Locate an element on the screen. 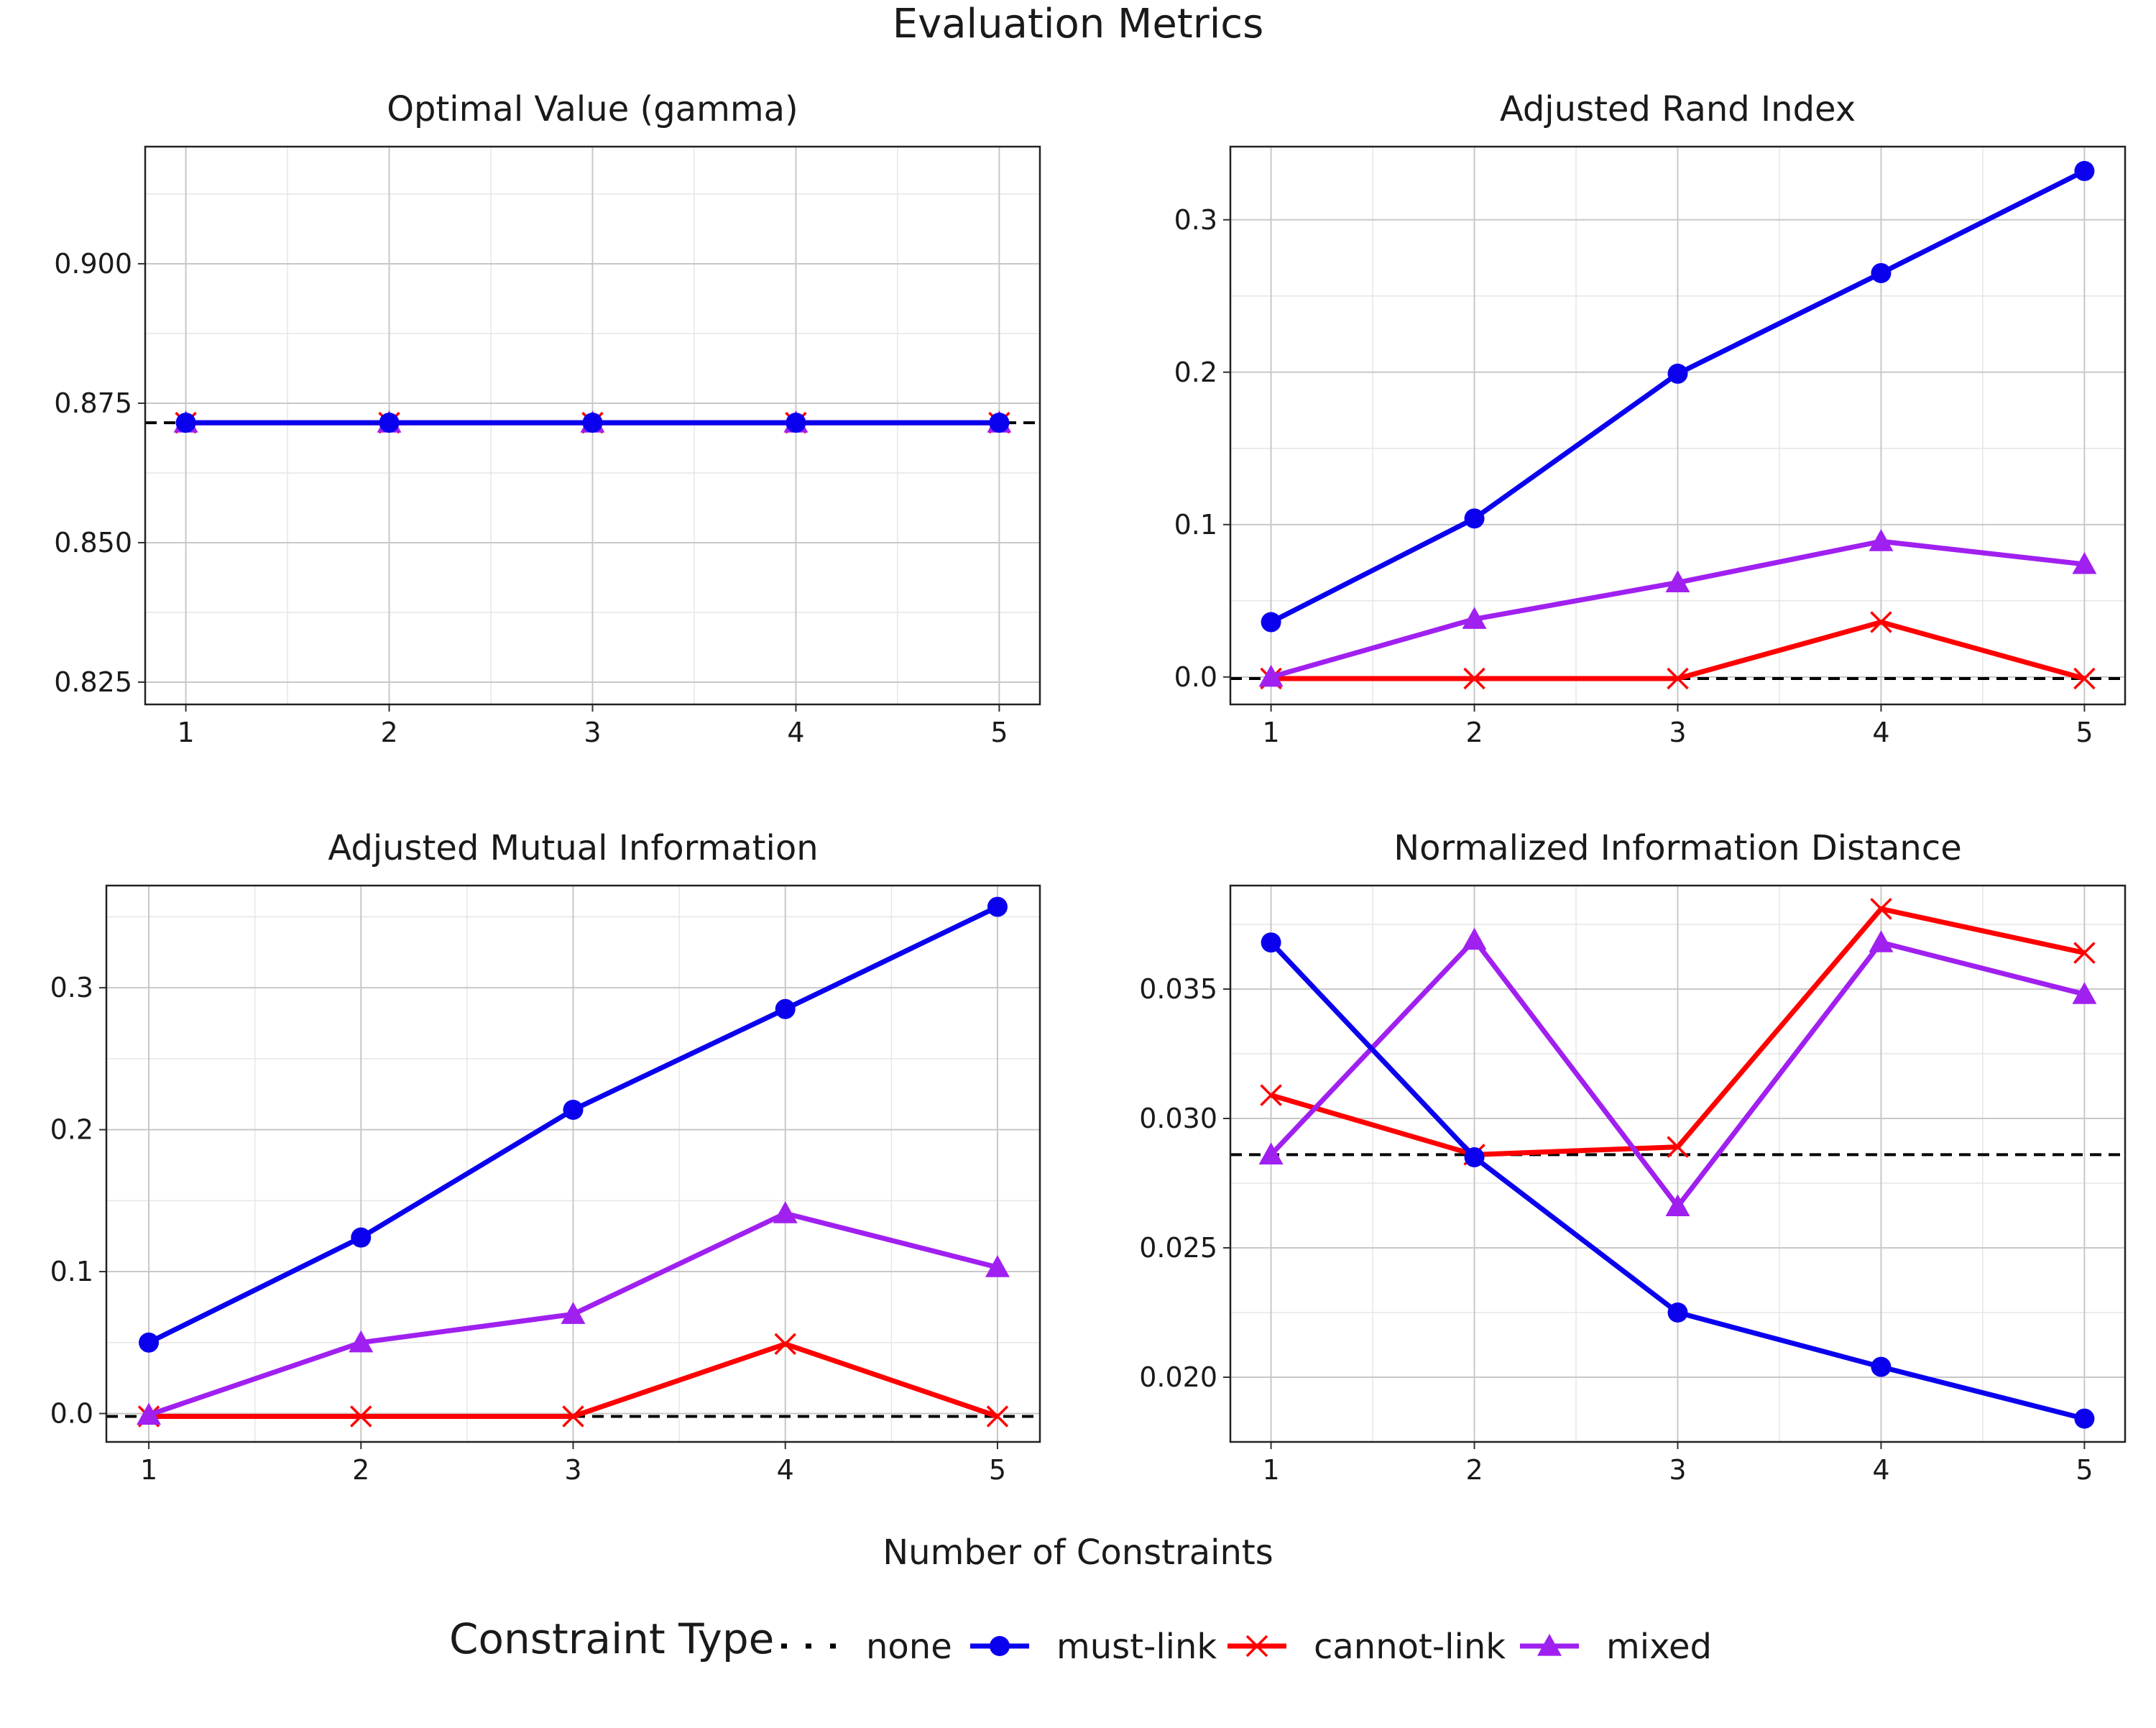 This screenshot has width=2156, height=1728. legend-label: none is located at coordinates (909, 1647).